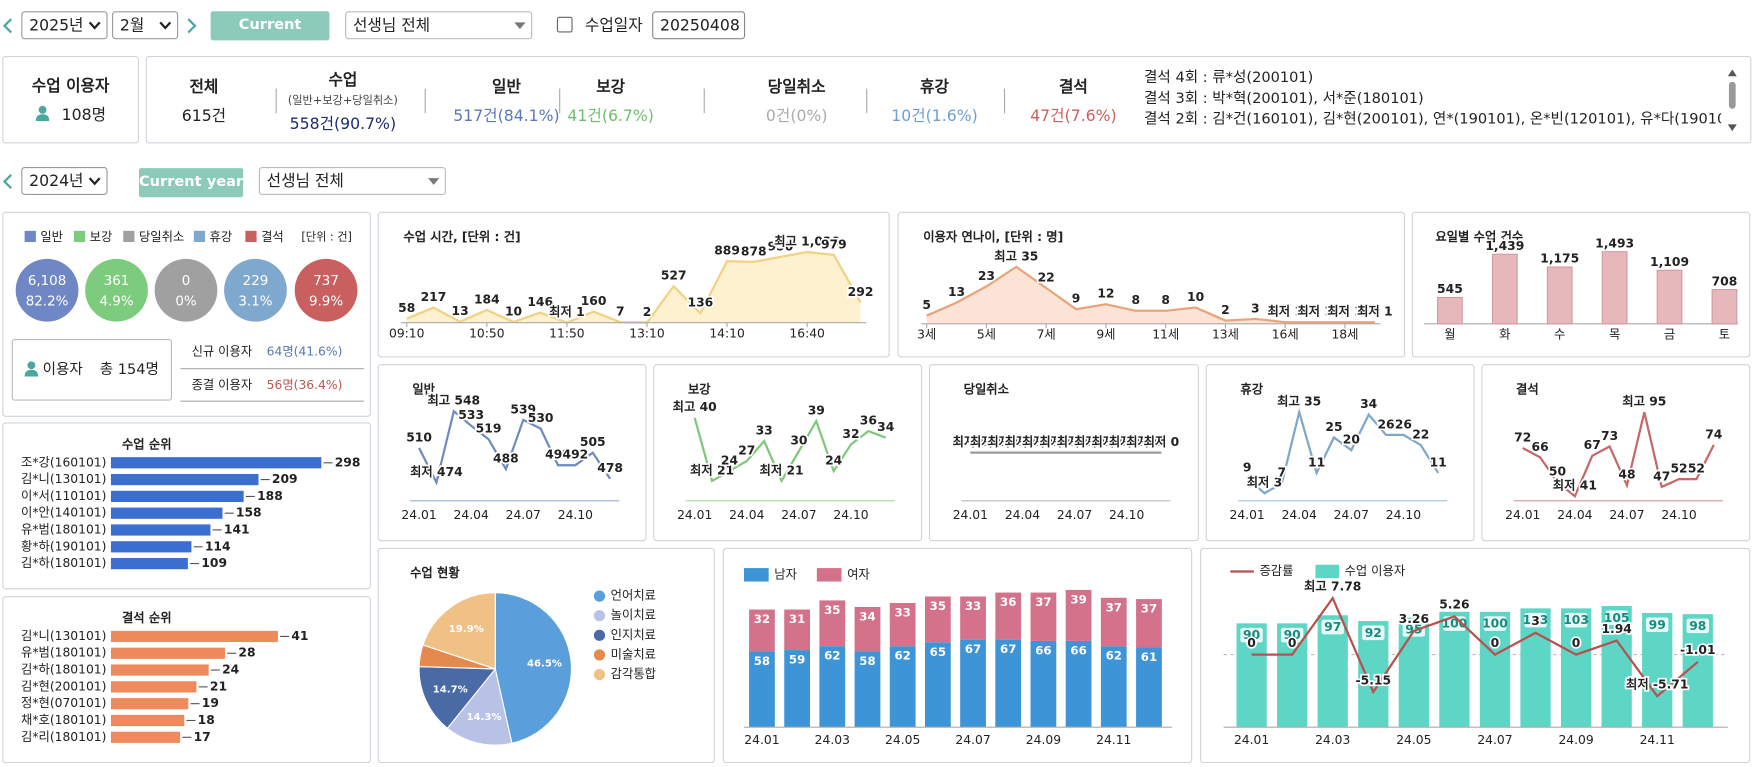 This screenshot has width=1757, height=767. Describe the element at coordinates (1479, 236) in the screenshot. I see `chart-title: 요일별 수업 건수` at that location.